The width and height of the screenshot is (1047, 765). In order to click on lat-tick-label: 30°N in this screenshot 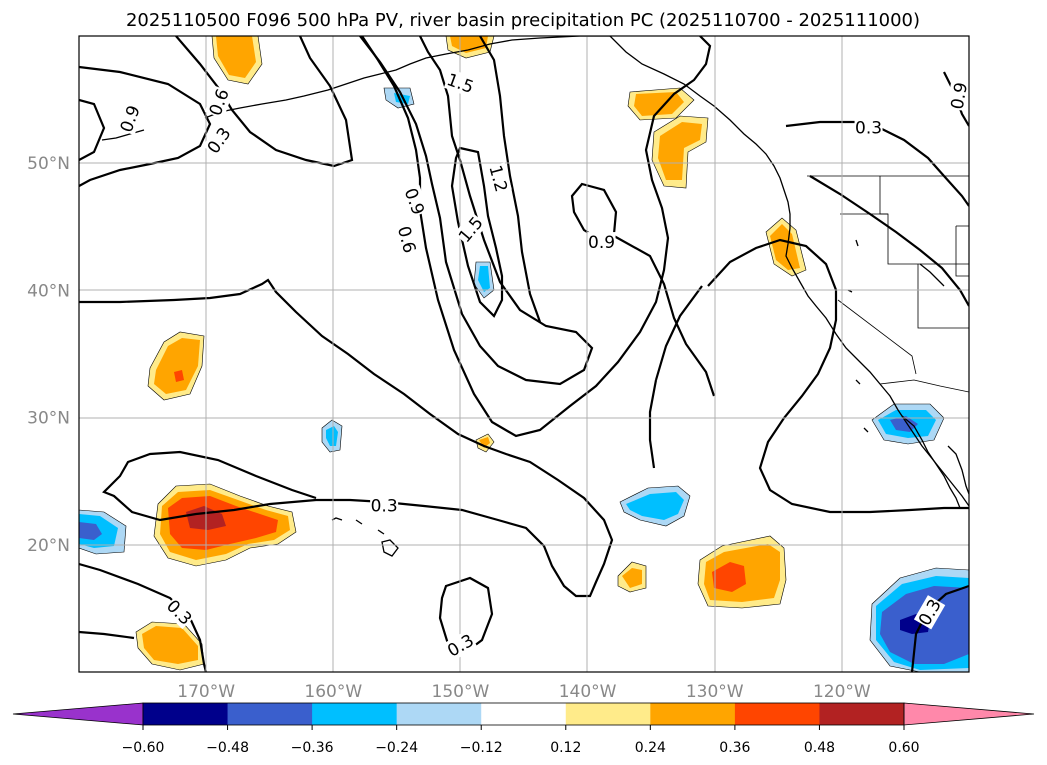, I will do `click(48, 419)`.